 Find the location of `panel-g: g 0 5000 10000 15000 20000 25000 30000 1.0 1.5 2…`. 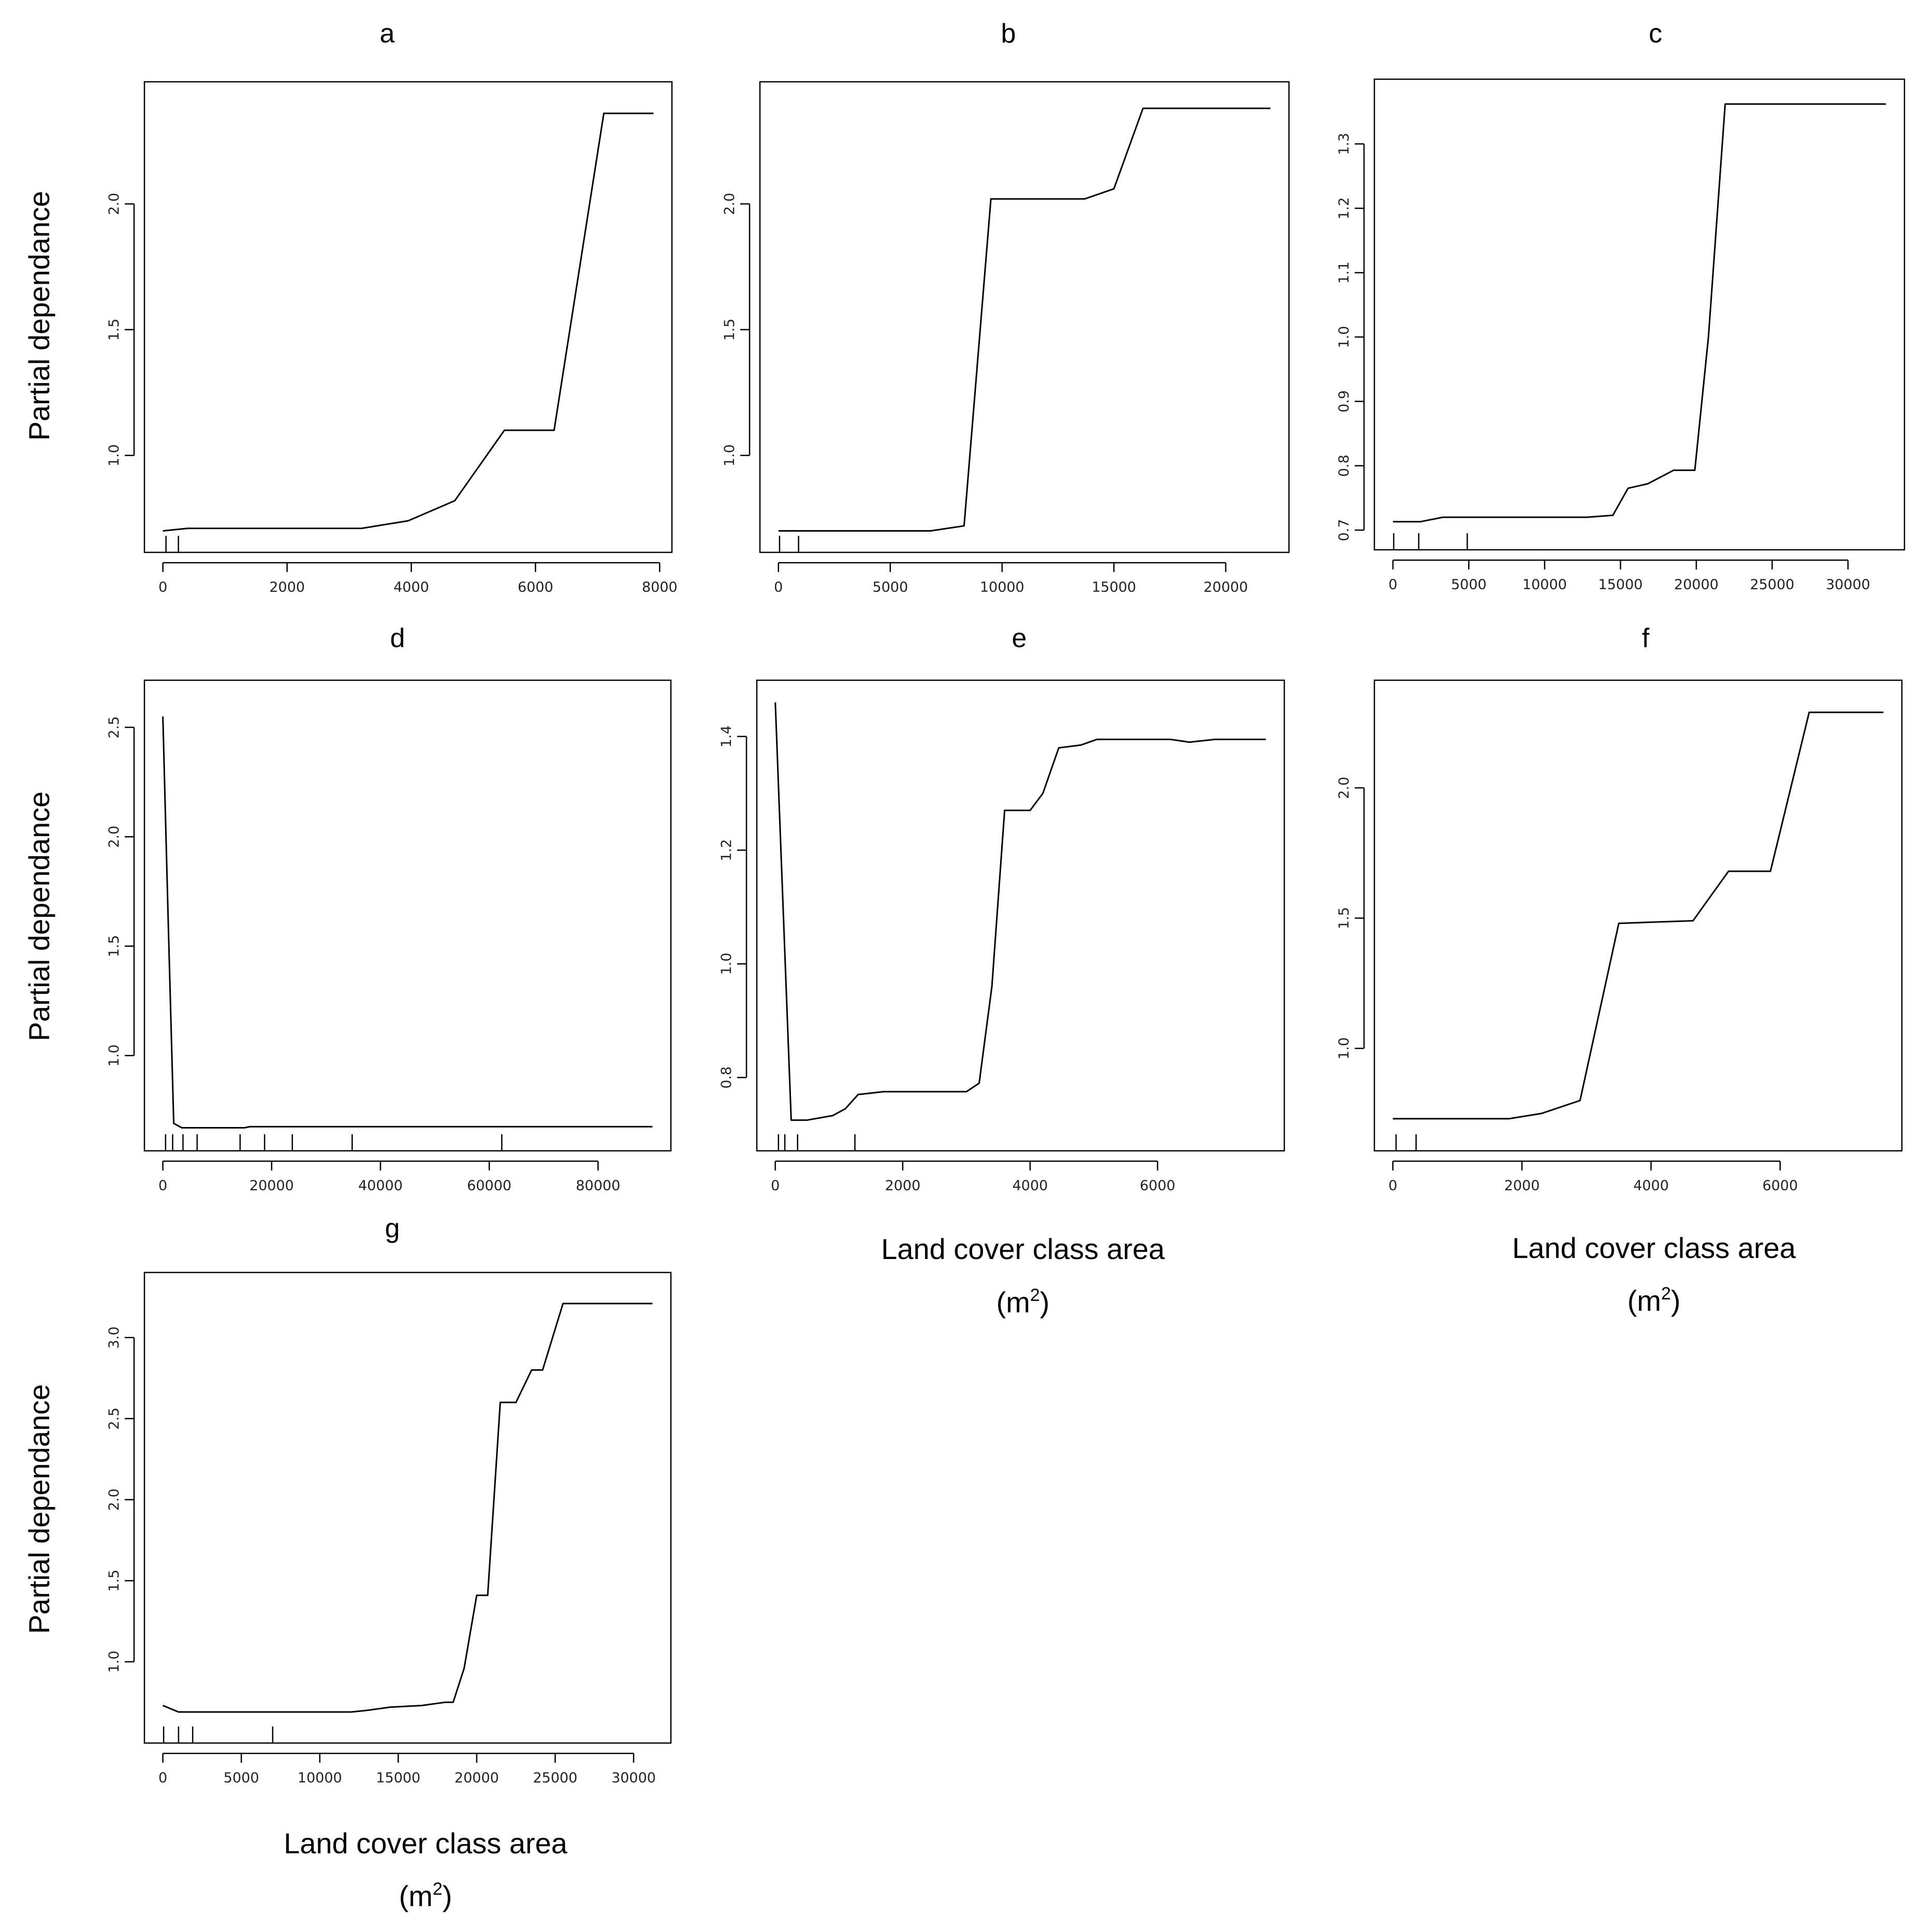

panel-g: g 0 5000 10000 15000 20000 25000 30000 1.0 1.5 2… is located at coordinates (389, 1500).